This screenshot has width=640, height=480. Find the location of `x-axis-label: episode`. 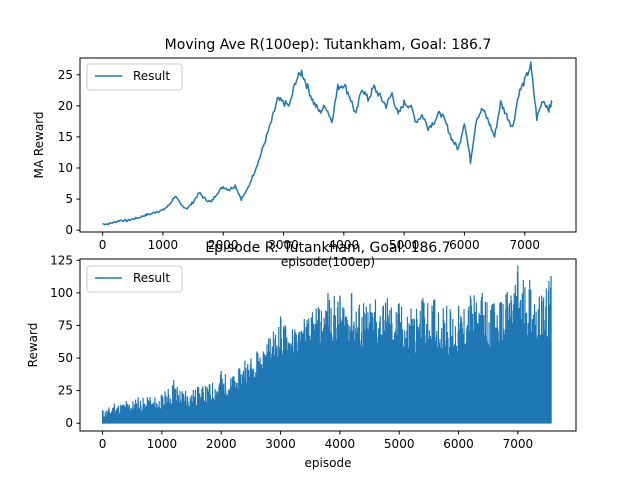

x-axis-label: episode is located at coordinates (328, 463).